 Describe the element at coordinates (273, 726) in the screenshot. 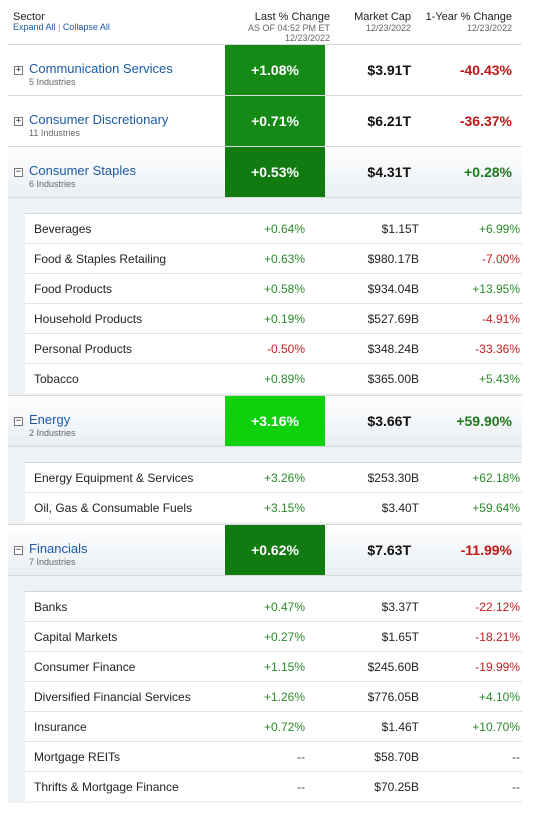

I see `industry-row: Insurance +0.72% $1.46T +10.70%` at that location.